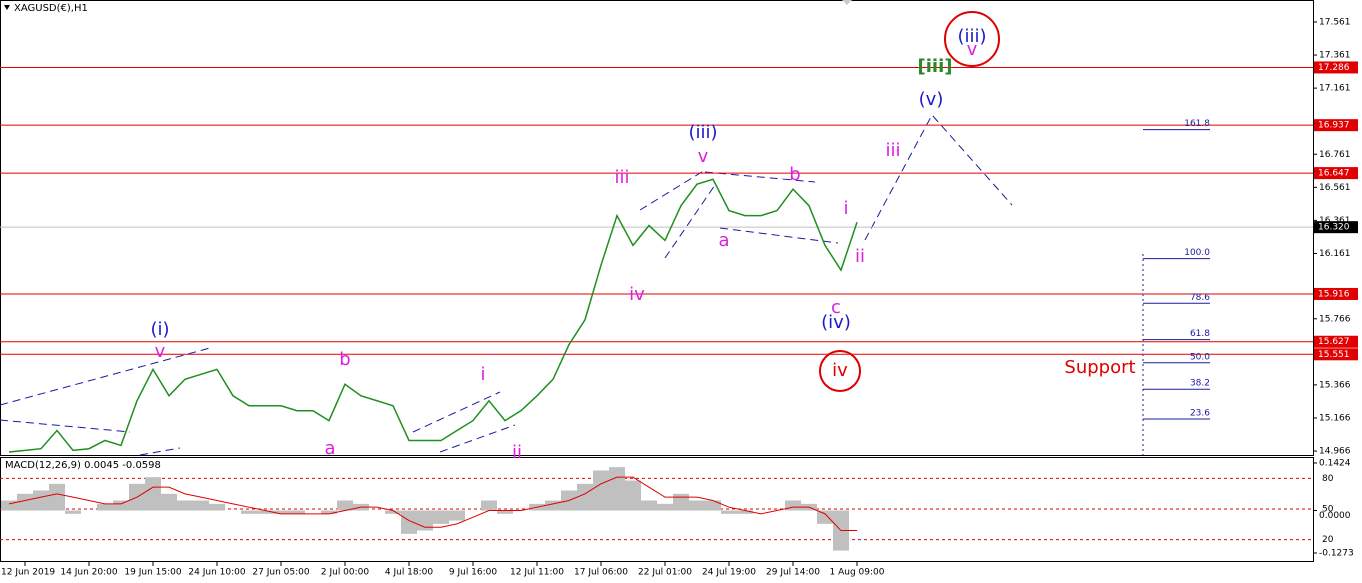 The height and width of the screenshot is (583, 1362). I want to click on y-tick-label: 16.361, so click(1335, 221).